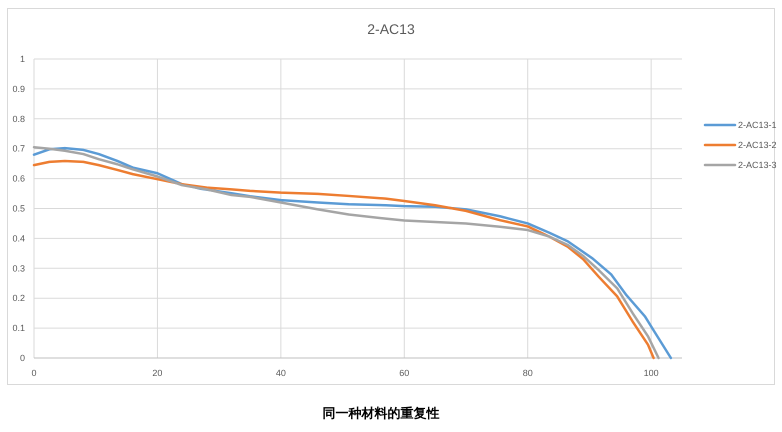 The image size is (782, 432). I want to click on y-tick-label: 0.6, so click(18, 179).